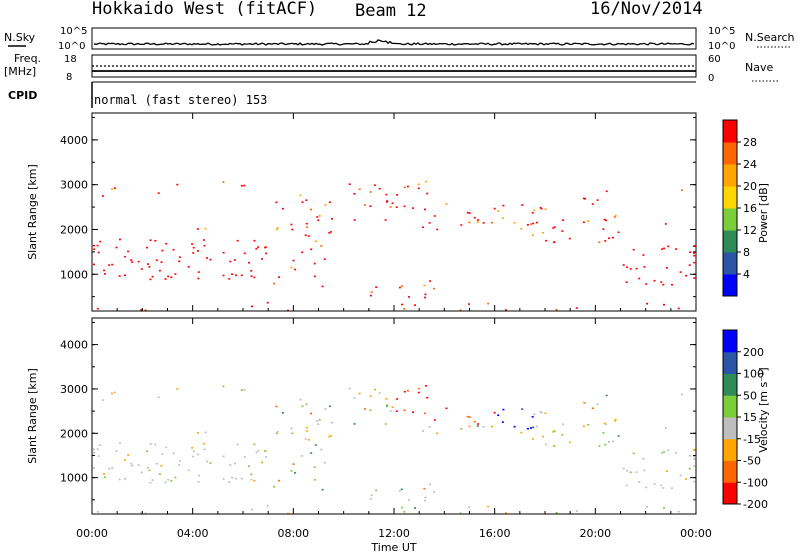  What do you see at coordinates (69, 77) in the screenshot?
I see `freq-tick-bottom: 8` at bounding box center [69, 77].